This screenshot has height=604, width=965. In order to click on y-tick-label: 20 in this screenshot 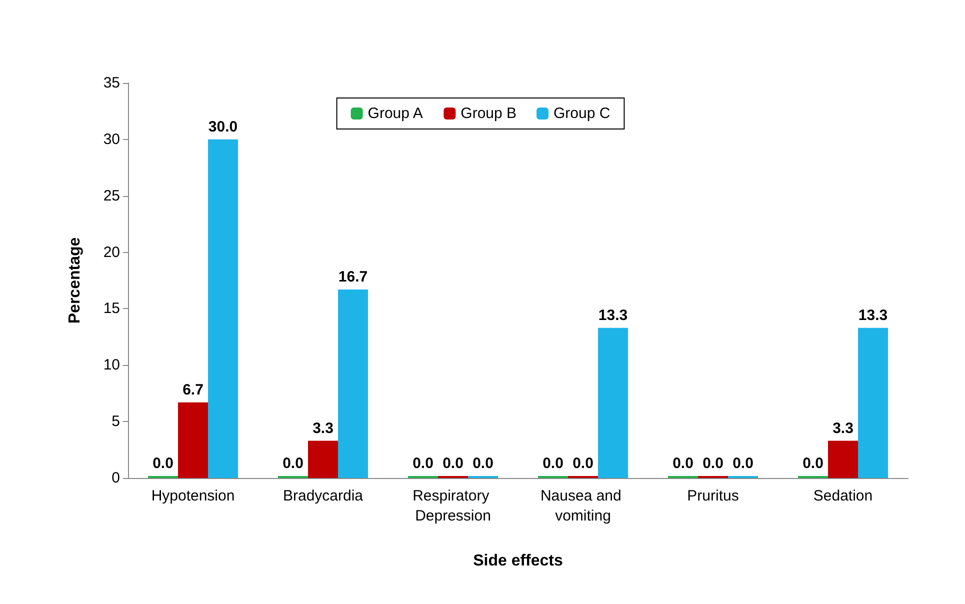, I will do `click(111, 252)`.